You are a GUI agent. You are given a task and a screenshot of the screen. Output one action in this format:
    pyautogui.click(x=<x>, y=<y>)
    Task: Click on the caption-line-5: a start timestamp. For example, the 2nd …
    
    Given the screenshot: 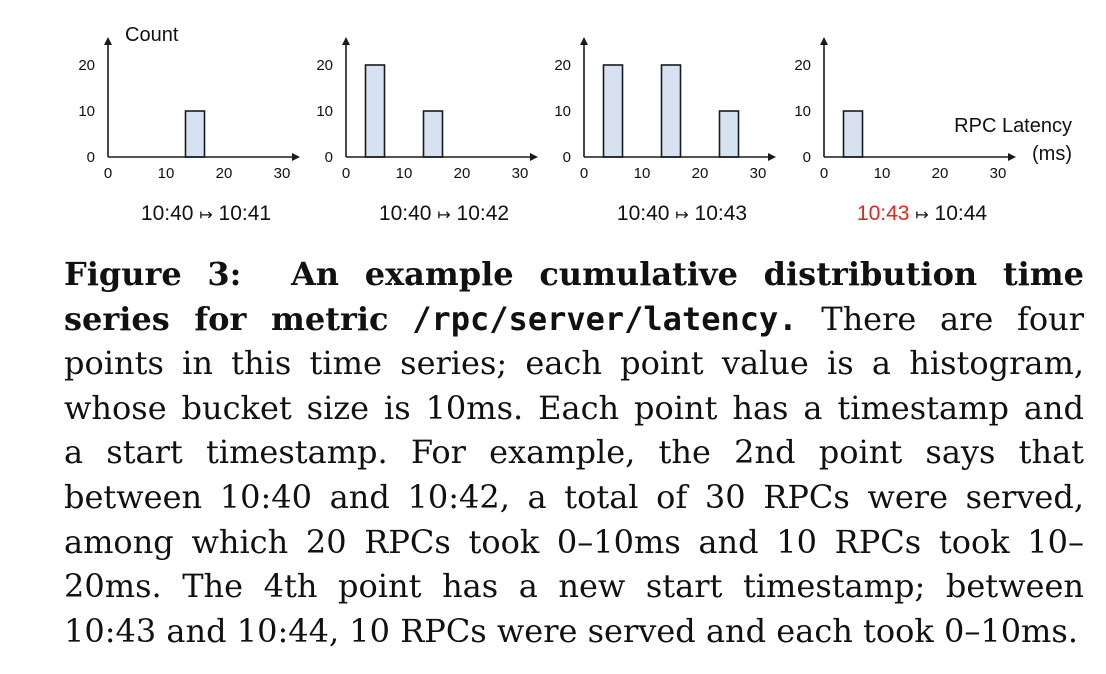 What is the action you would take?
    pyautogui.click(x=574, y=452)
    